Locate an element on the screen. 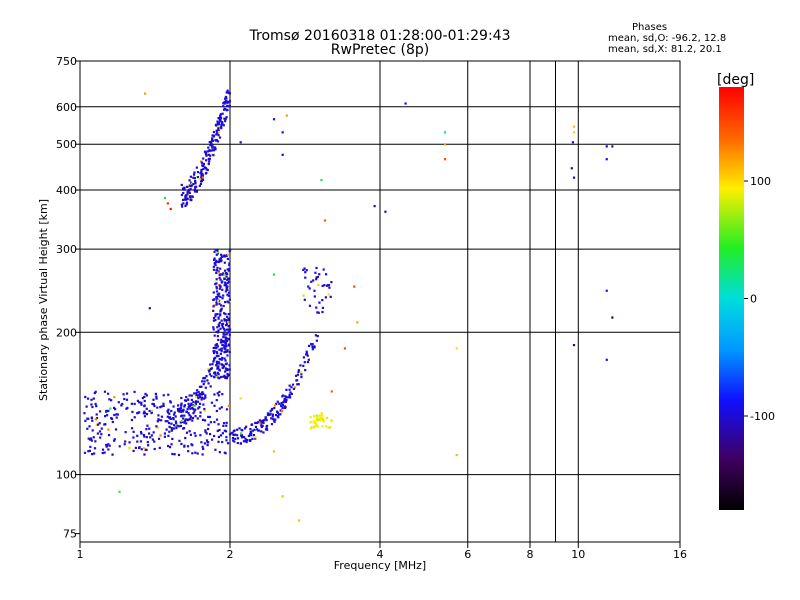 This screenshot has width=800, height=600. y-tick-label: 200 is located at coordinates (66, 332).